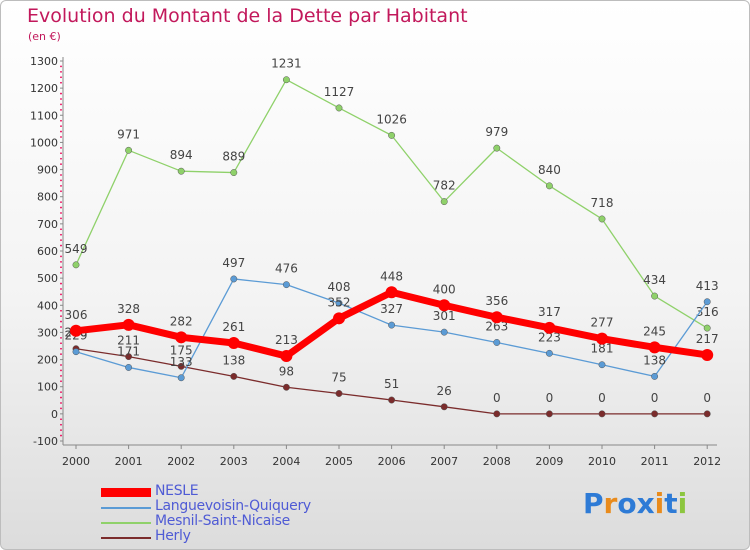  What do you see at coordinates (44, 36) in the screenshot?
I see `chart-subtitle: (en €)` at bounding box center [44, 36].